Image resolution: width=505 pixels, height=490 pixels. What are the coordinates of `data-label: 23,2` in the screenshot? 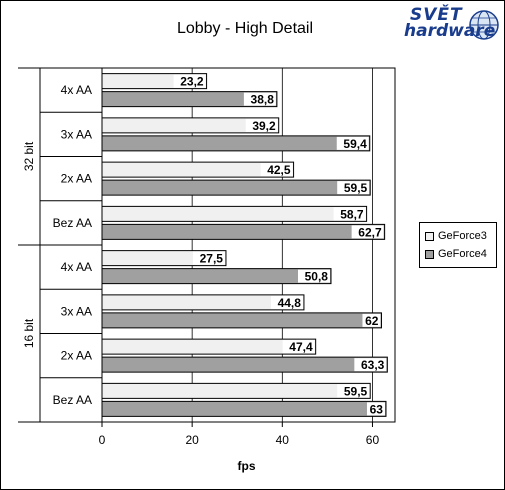 It's located at (192, 82).